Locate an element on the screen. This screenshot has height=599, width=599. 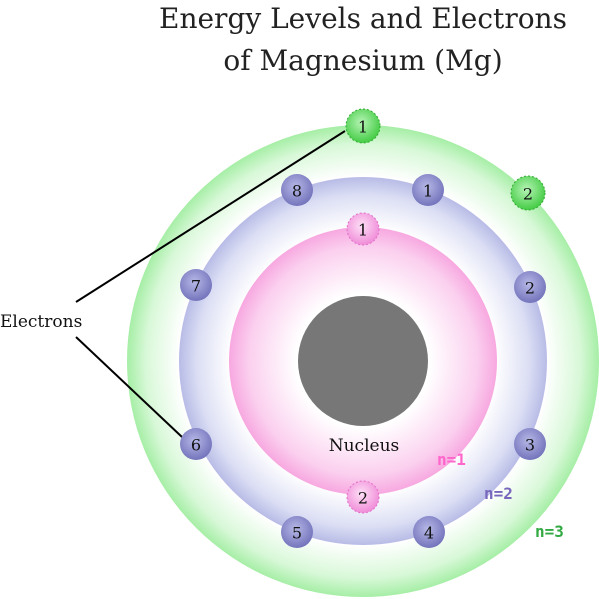
electron-n2-3: 3 is located at coordinates (530, 444).